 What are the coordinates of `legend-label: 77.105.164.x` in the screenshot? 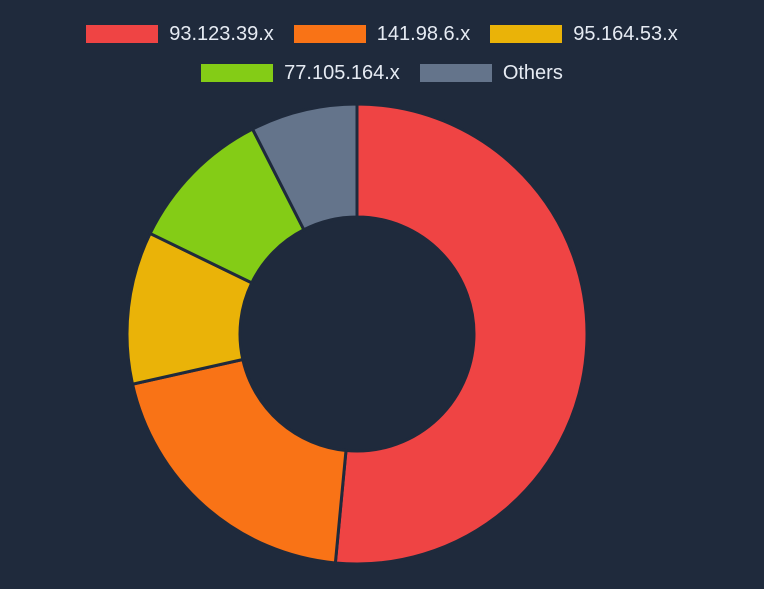 It's located at (342, 72).